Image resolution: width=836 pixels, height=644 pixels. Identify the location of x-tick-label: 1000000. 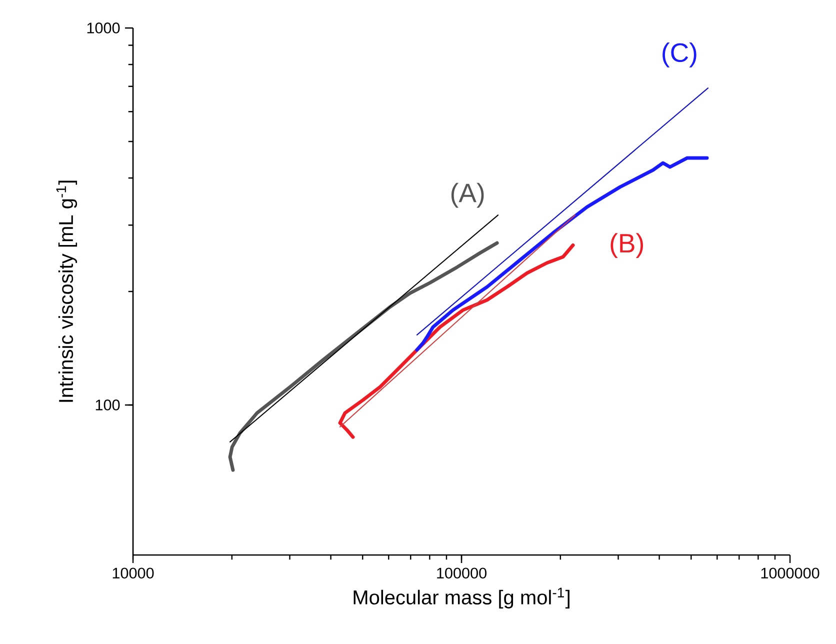
(790, 573).